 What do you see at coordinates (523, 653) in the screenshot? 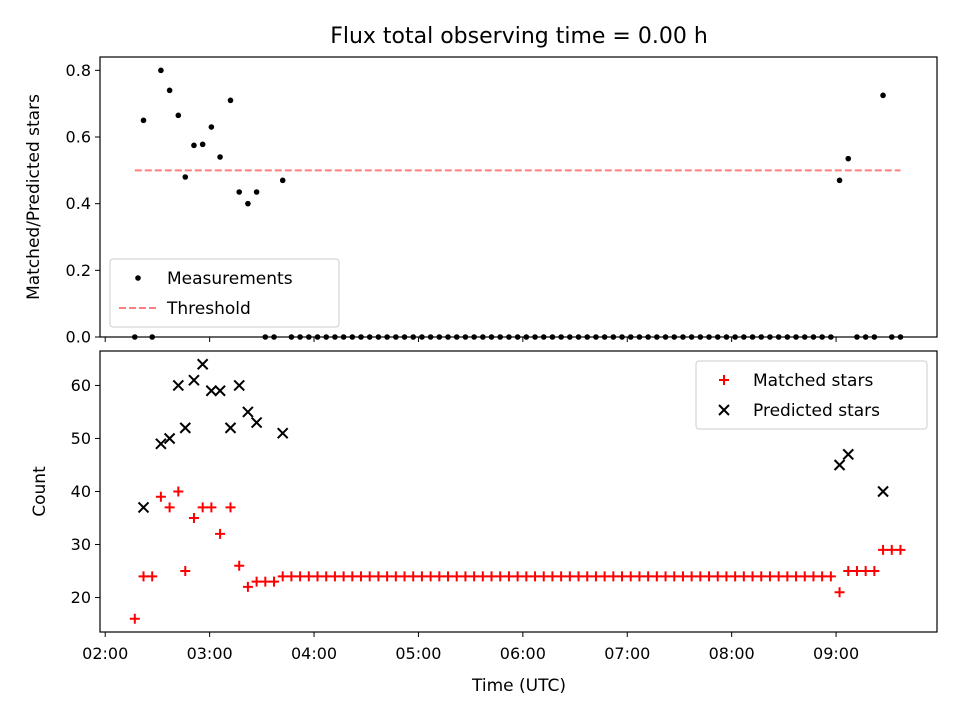
I see `x-tick-label: 06:00` at bounding box center [523, 653].